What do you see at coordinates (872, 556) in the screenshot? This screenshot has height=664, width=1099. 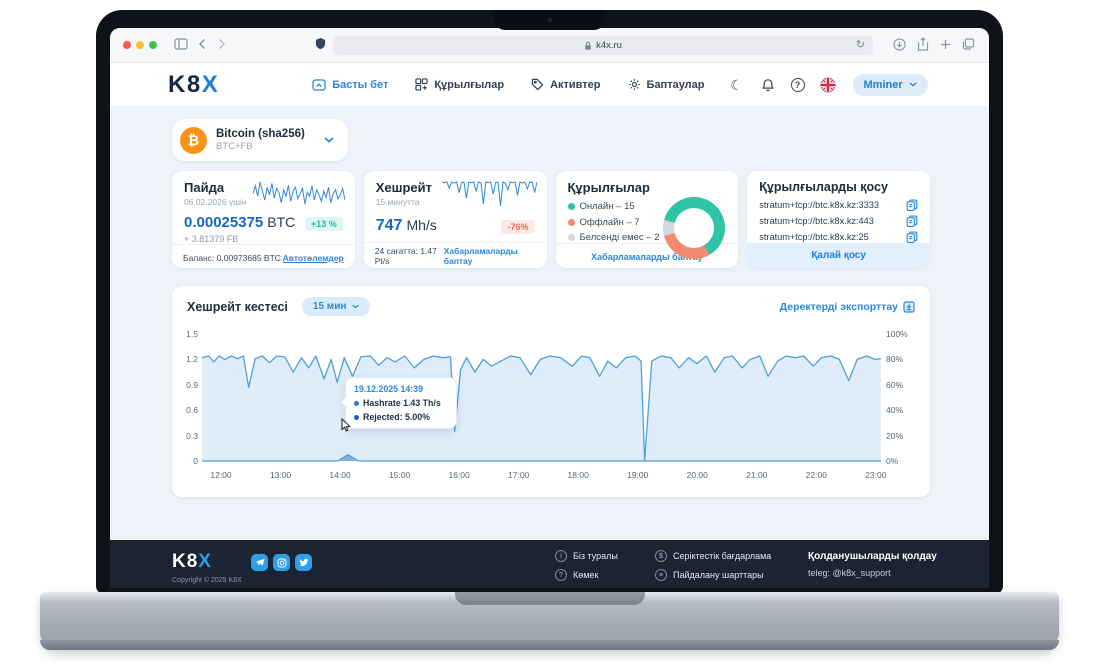 I see `support-title: Қолданушыларды қолдау` at bounding box center [872, 556].